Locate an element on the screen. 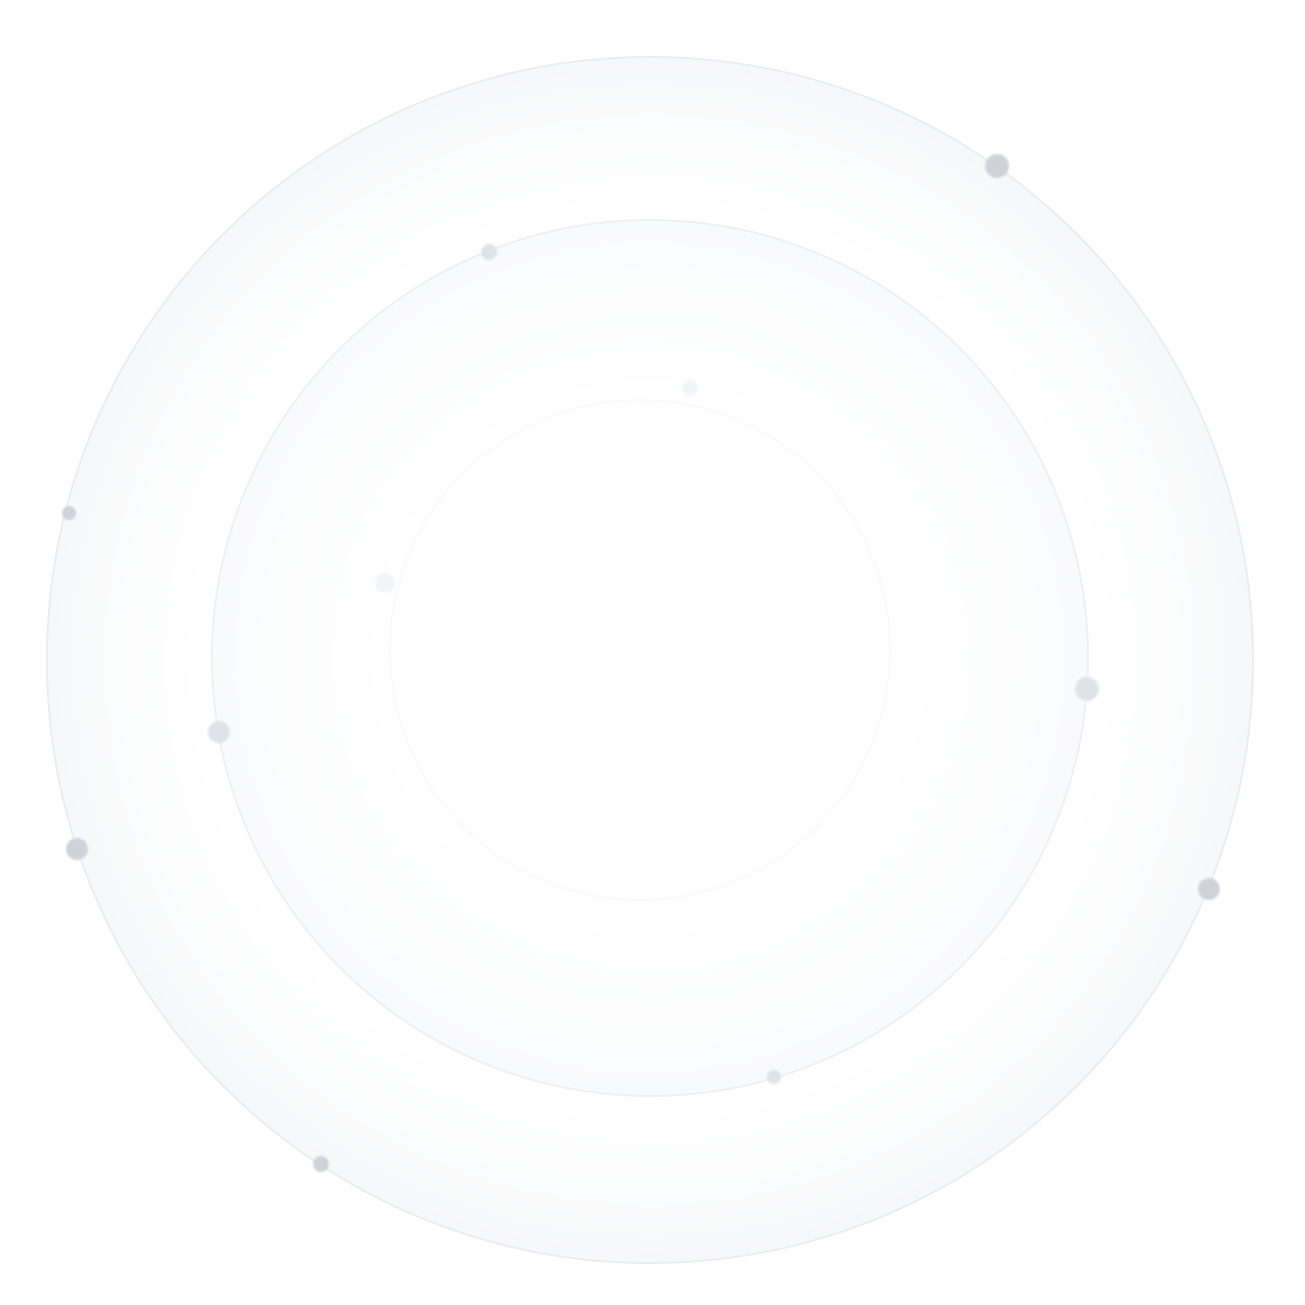  innermost-orbit-ring is located at coordinates (640, 650).